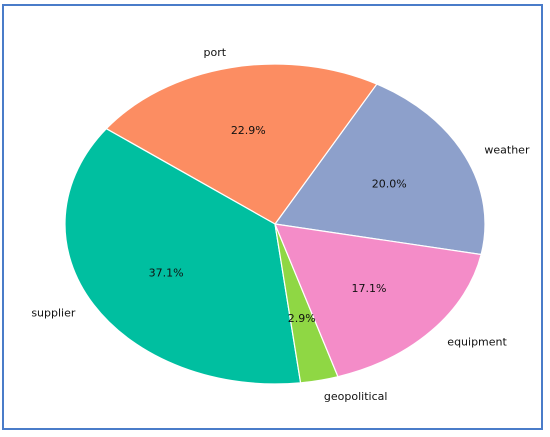 The height and width of the screenshot is (437, 550). Describe the element at coordinates (477, 341) in the screenshot. I see `category-label-equipment: equipment` at that location.